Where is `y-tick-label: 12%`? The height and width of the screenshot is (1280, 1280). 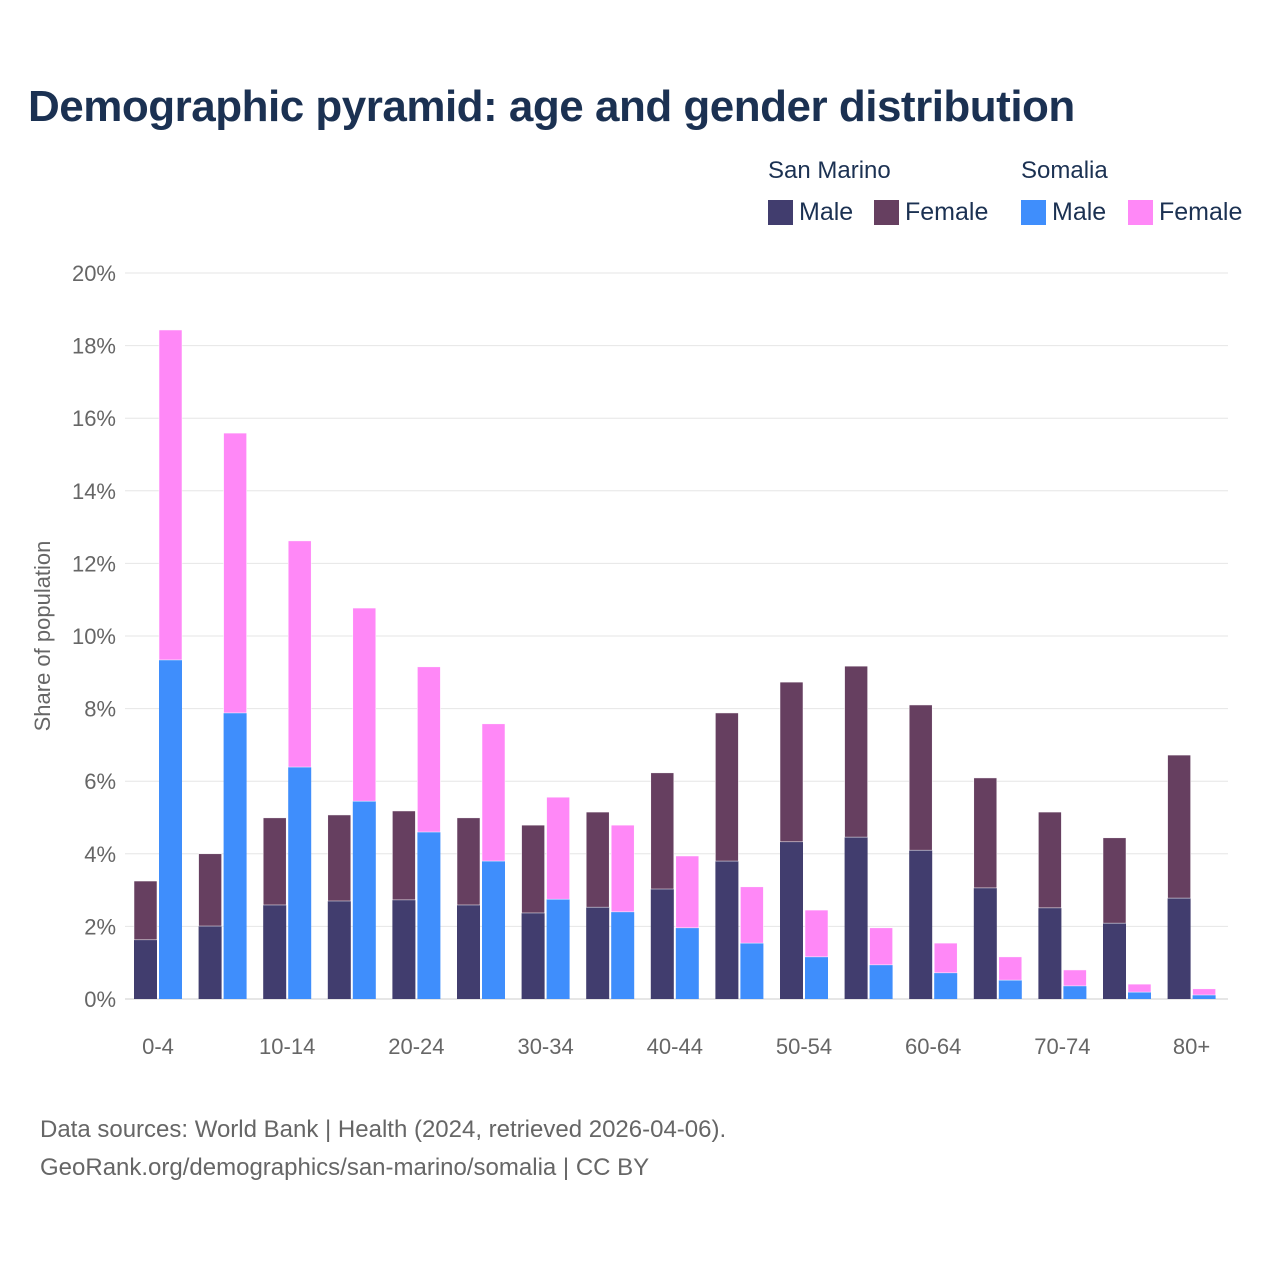 y-tick-label: 12% is located at coordinates (94, 563).